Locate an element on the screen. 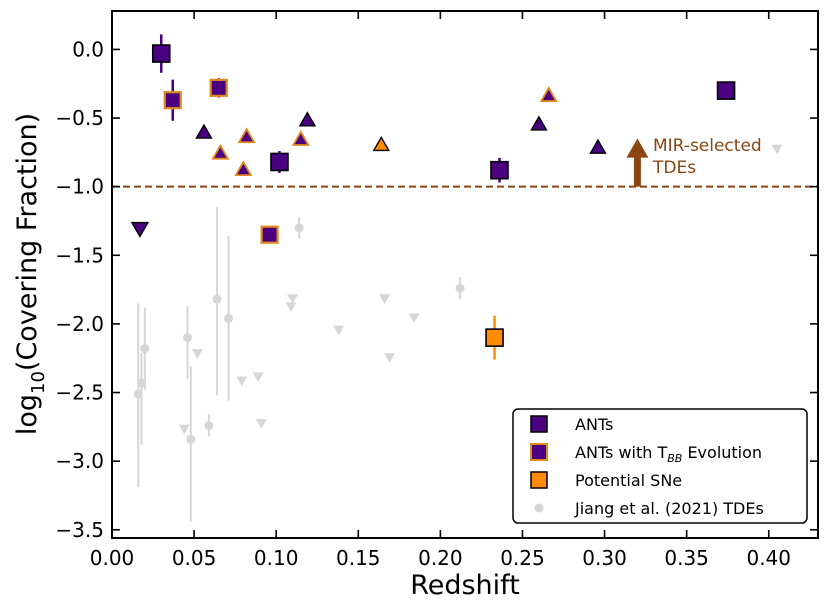 This screenshot has height=612, width=829. y-tick-label-7: −3.5 is located at coordinates (79, 530).